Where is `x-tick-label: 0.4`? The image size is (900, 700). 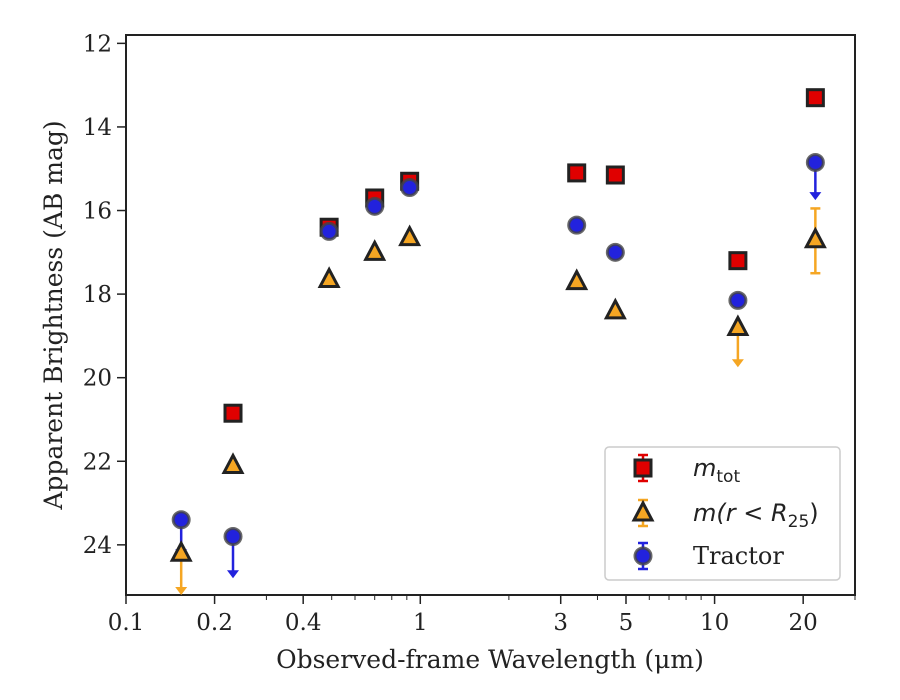
x-tick-label: 0.4 is located at coordinates (303, 623).